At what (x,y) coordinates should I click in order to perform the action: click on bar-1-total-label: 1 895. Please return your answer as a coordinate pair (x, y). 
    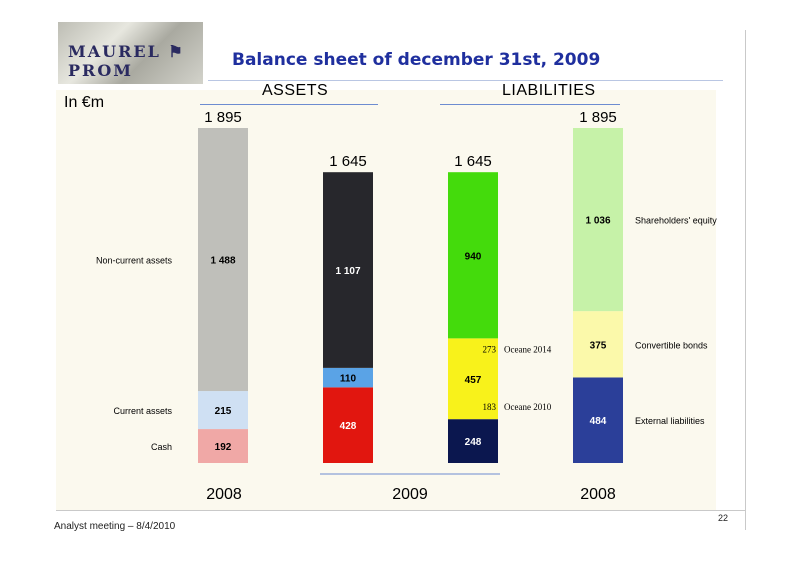
    Looking at the image, I should click on (223, 117).